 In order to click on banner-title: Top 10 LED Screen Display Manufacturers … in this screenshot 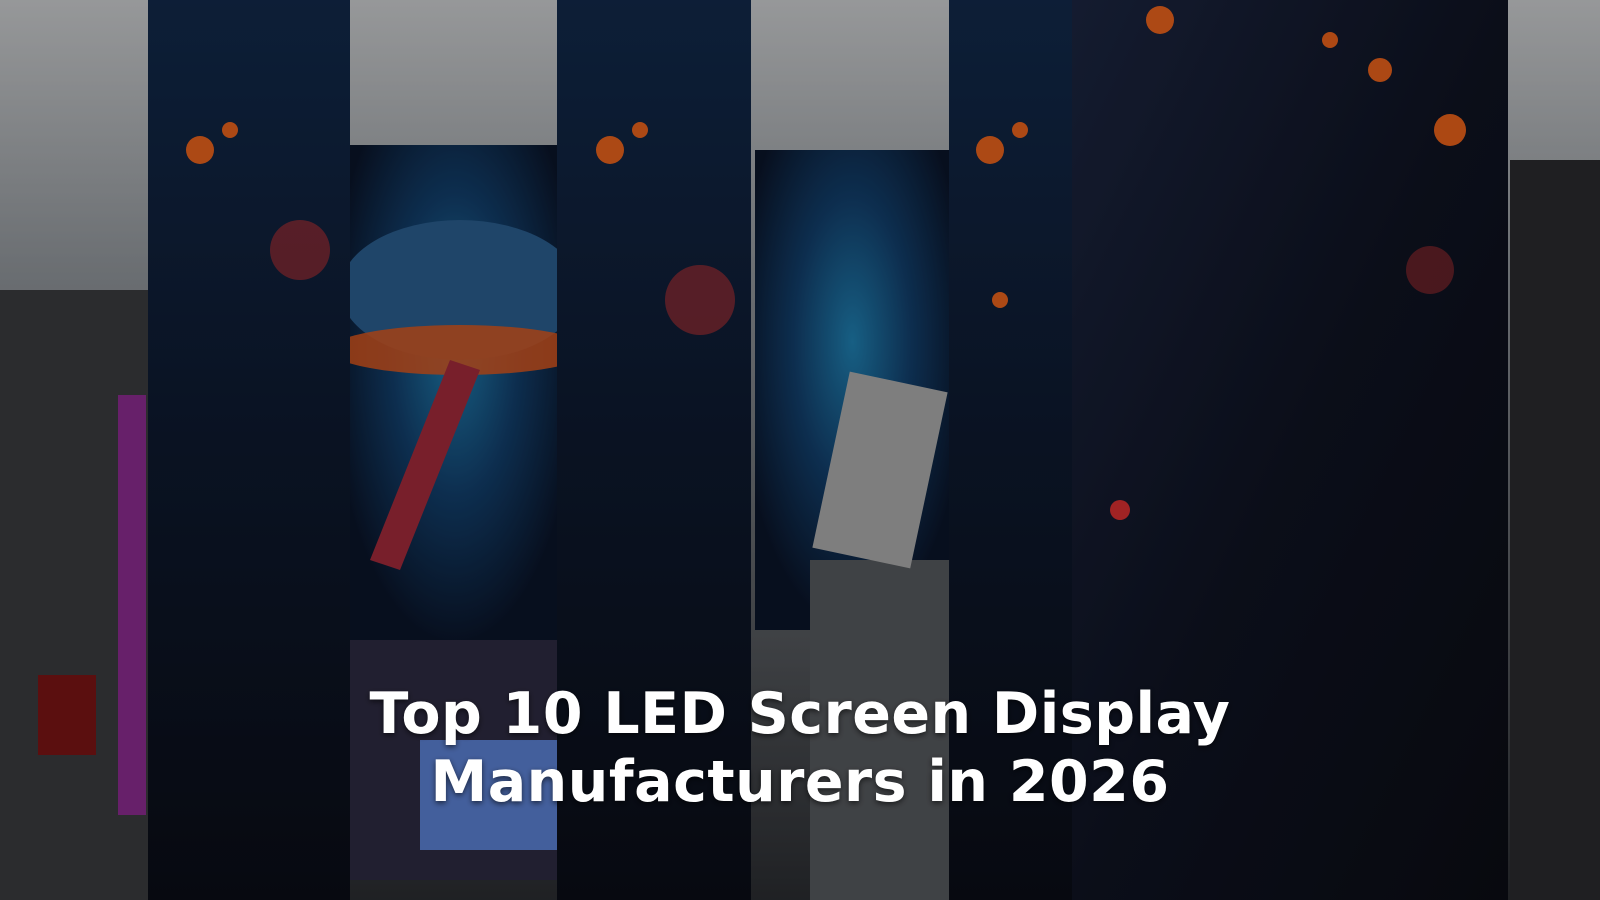, I will do `click(800, 748)`.